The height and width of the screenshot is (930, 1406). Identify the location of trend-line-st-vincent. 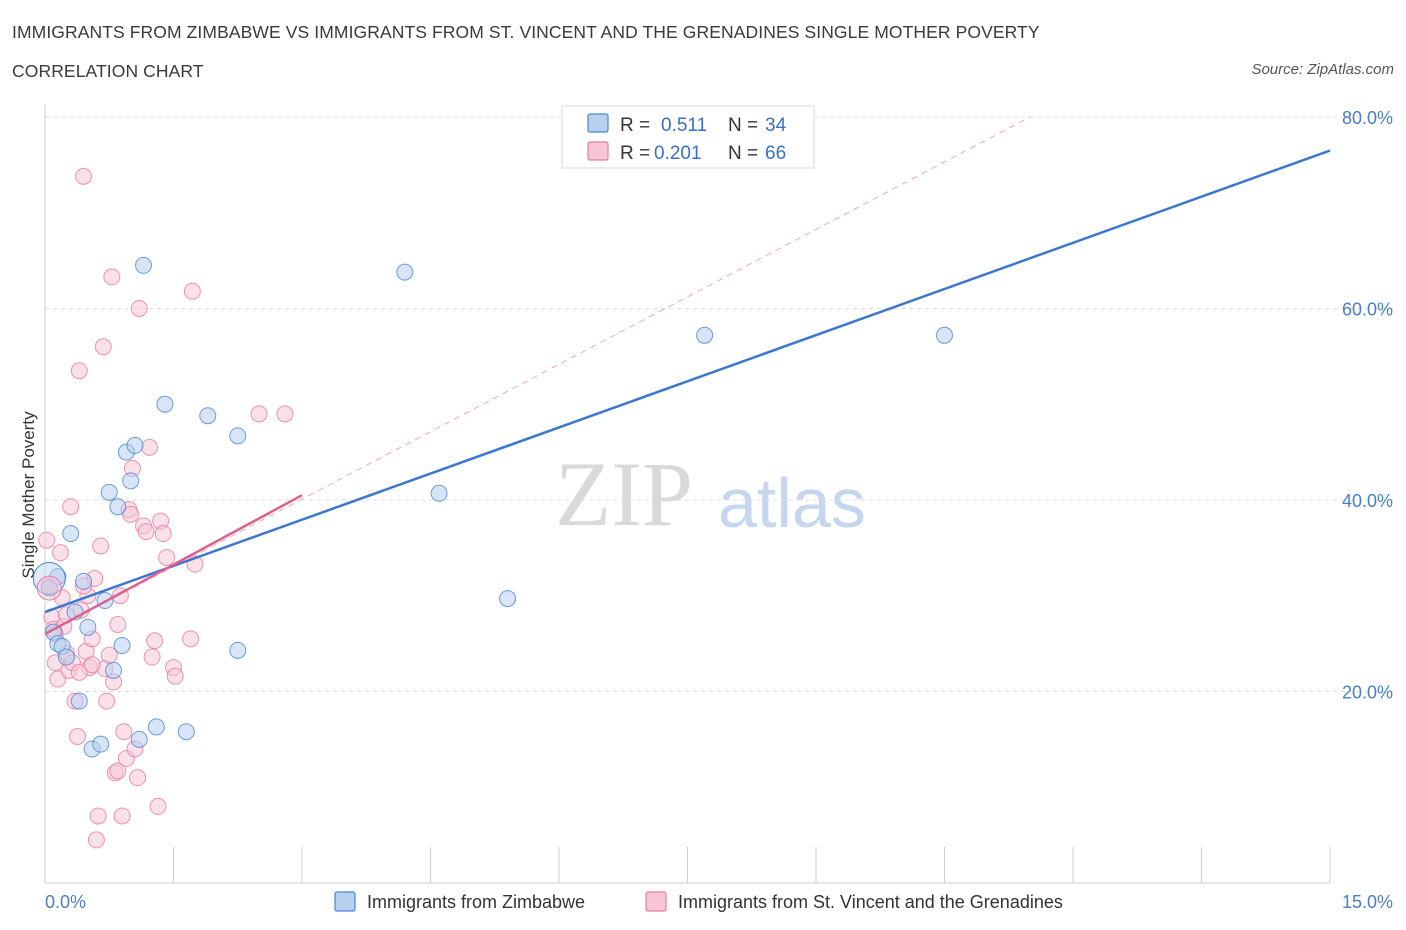
(173, 565).